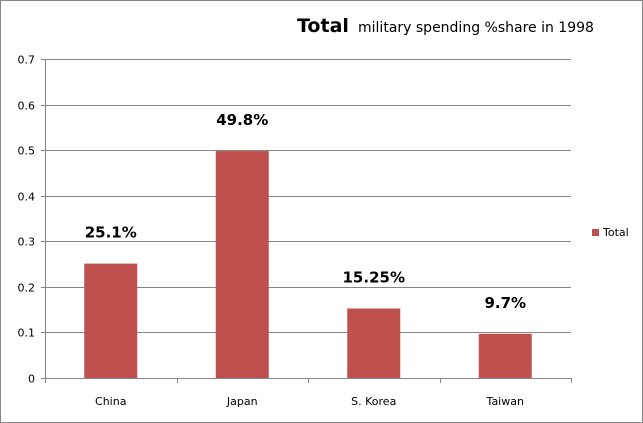 The image size is (643, 423). What do you see at coordinates (242, 120) in the screenshot?
I see `data-label: 49.8%` at bounding box center [242, 120].